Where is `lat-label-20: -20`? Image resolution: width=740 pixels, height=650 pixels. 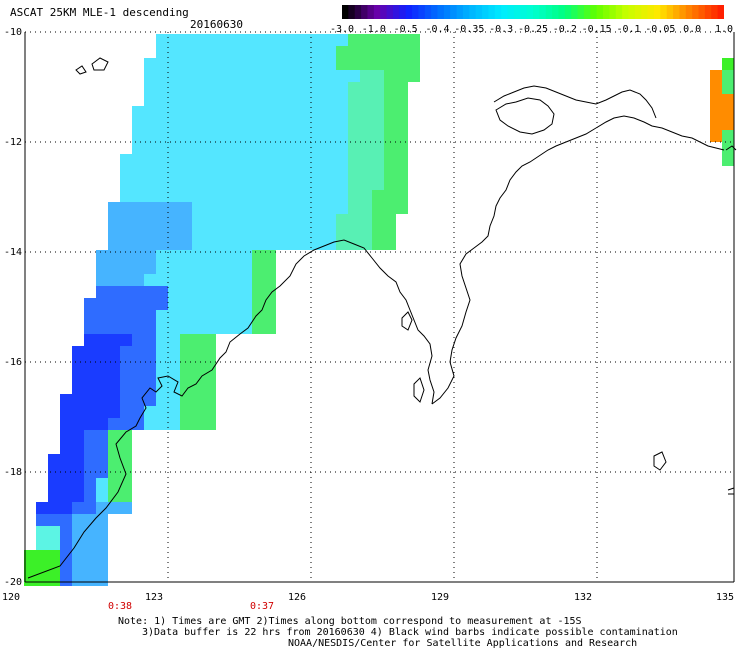
lat-label-20: -20 is located at coordinates (13, 582).